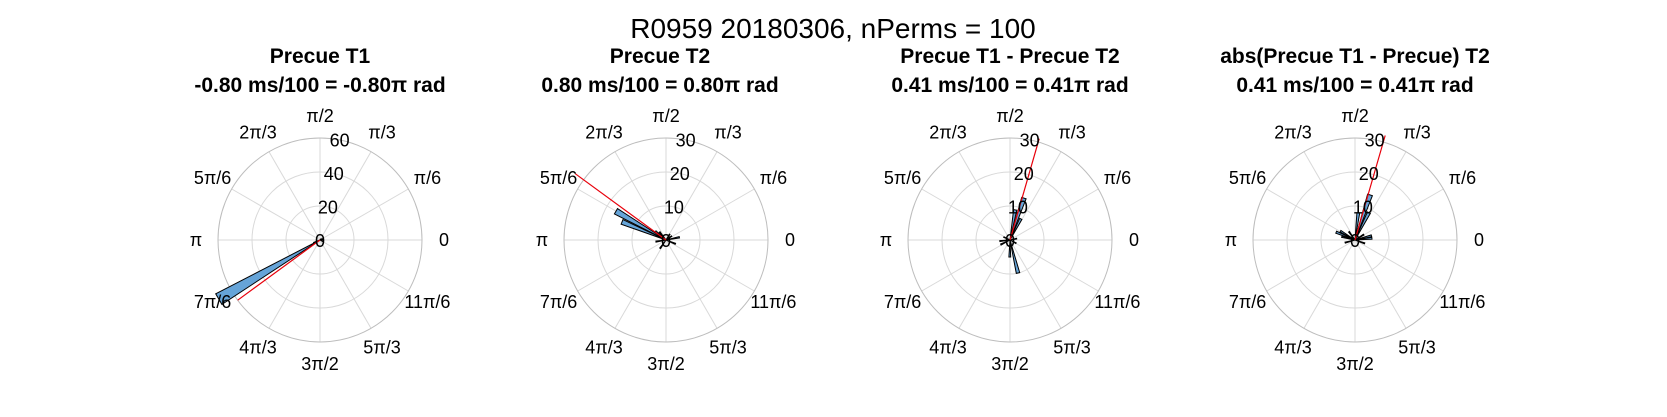 This screenshot has height=417, width=1667. Describe the element at coordinates (1009, 56) in the screenshot. I see `plot-title: Precue T1 - Precue T2` at that location.